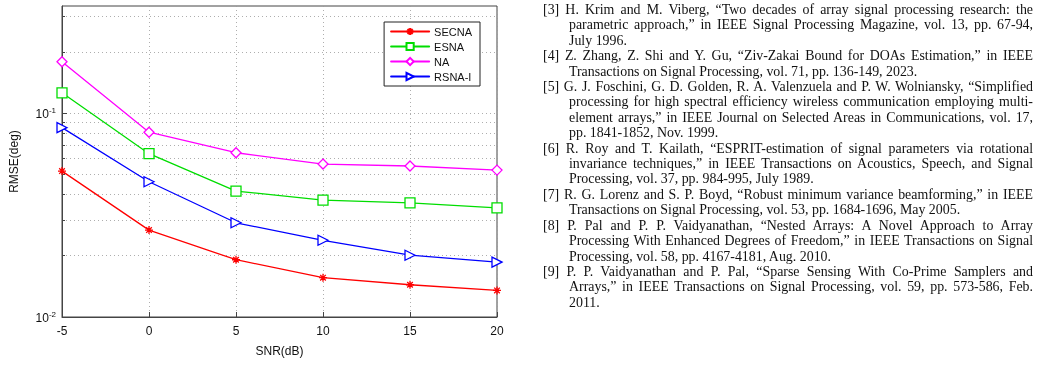 The height and width of the screenshot is (387, 1038). Describe the element at coordinates (442, 61) in the screenshot. I see `legend-label: NA` at that location.